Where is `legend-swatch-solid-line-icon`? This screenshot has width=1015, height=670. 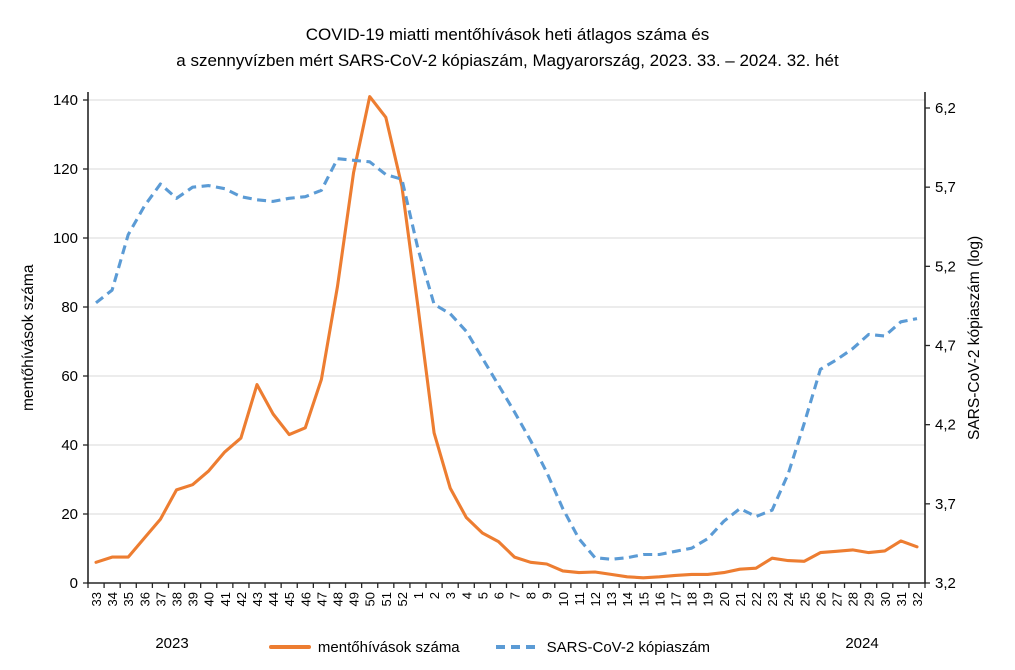 legend-swatch-solid-line-icon is located at coordinates (289, 647).